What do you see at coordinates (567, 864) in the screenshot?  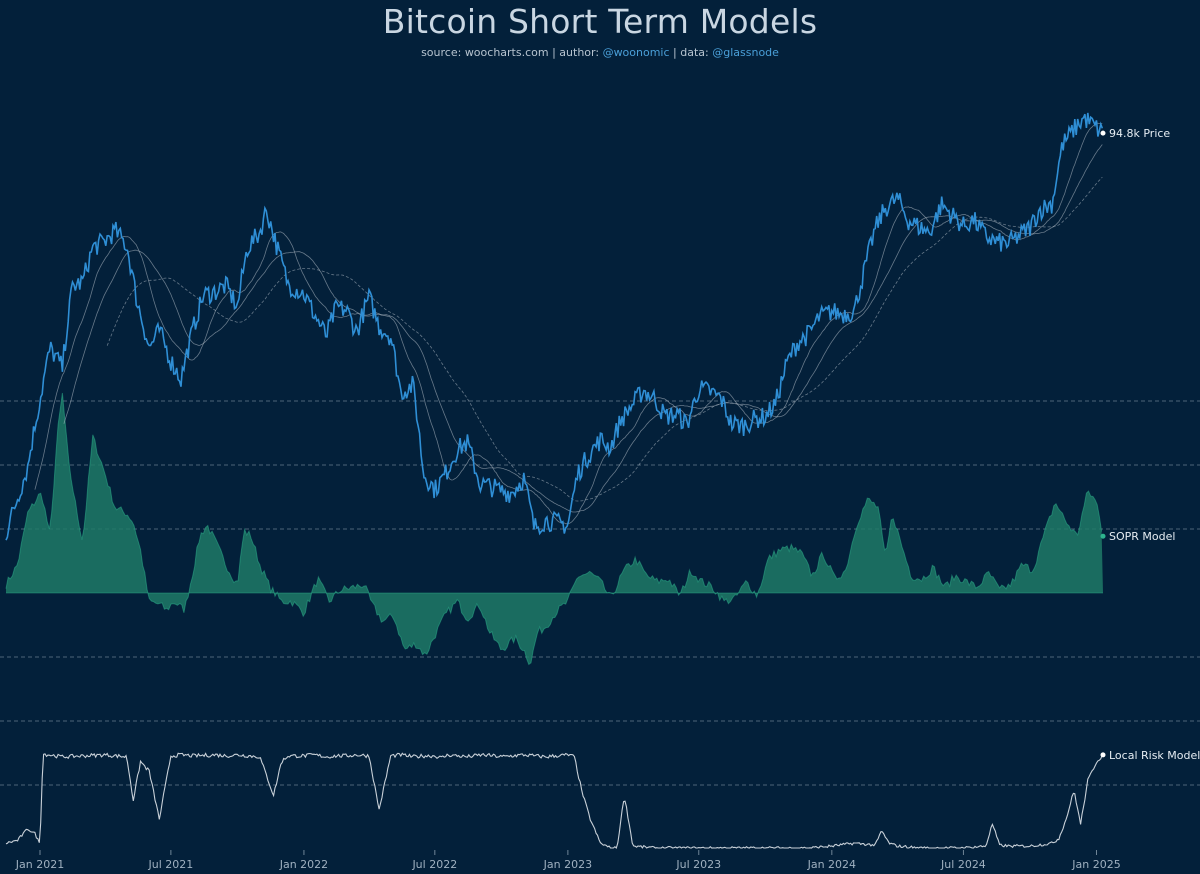 I see `x-tick-label-4: Jan 2023` at bounding box center [567, 864].